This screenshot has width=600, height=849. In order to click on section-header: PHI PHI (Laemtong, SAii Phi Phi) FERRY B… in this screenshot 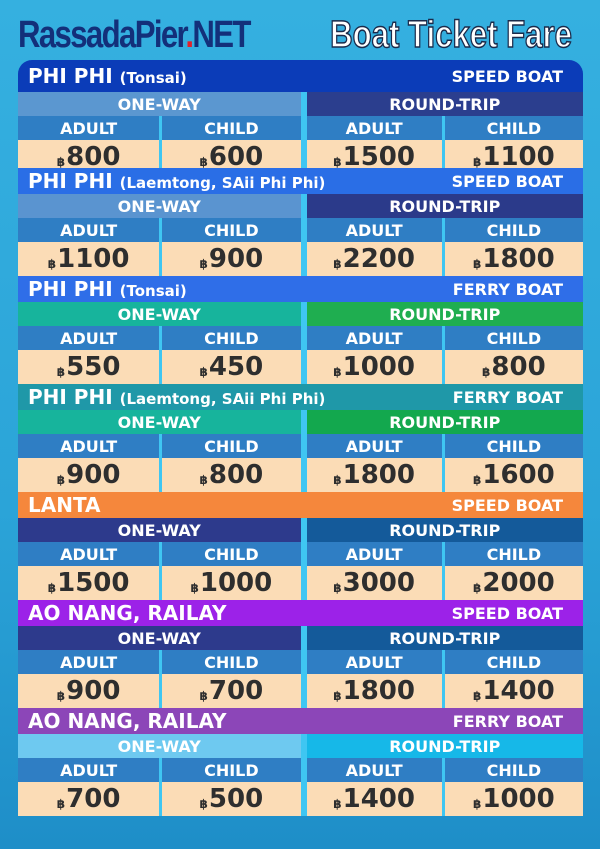, I will do `click(300, 397)`.